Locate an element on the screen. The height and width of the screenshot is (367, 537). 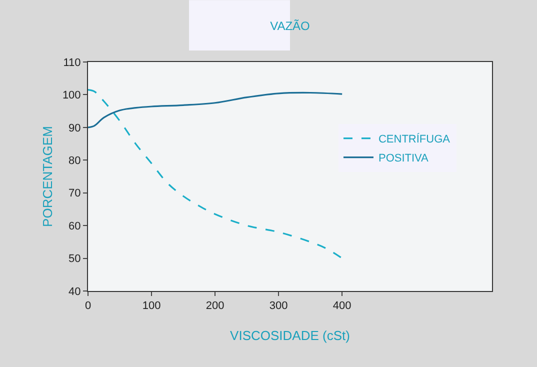
y-axis-title: PORCENTAGEM is located at coordinates (47, 176).